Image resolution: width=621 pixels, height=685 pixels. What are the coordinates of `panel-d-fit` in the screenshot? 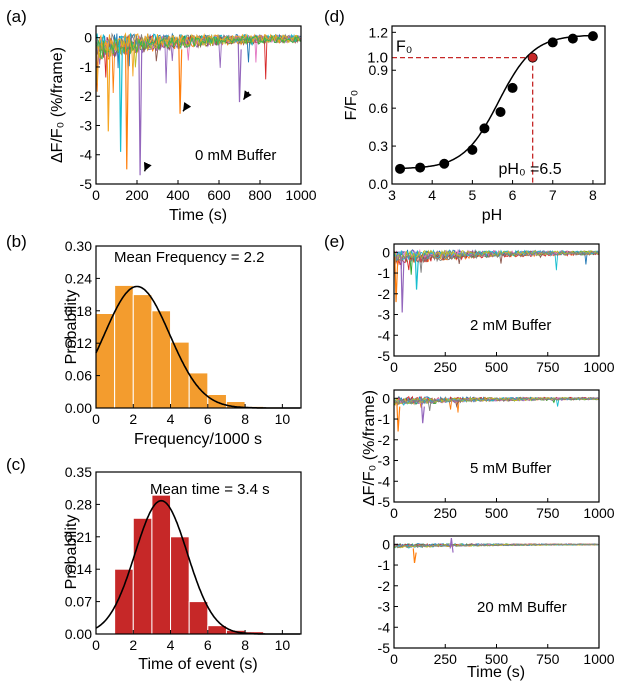 It's located at (494, 102).